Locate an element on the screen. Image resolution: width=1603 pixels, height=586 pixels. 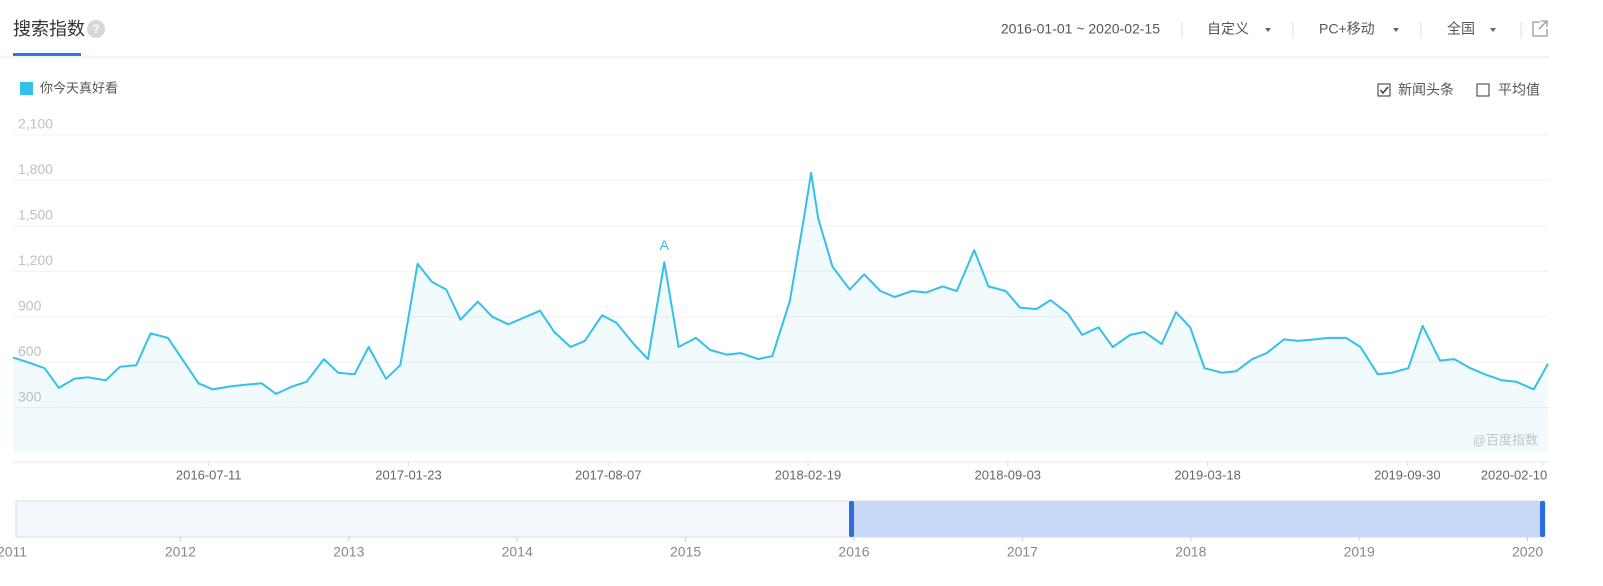
x-tick-label: 2019-03-18 is located at coordinates (1207, 474).